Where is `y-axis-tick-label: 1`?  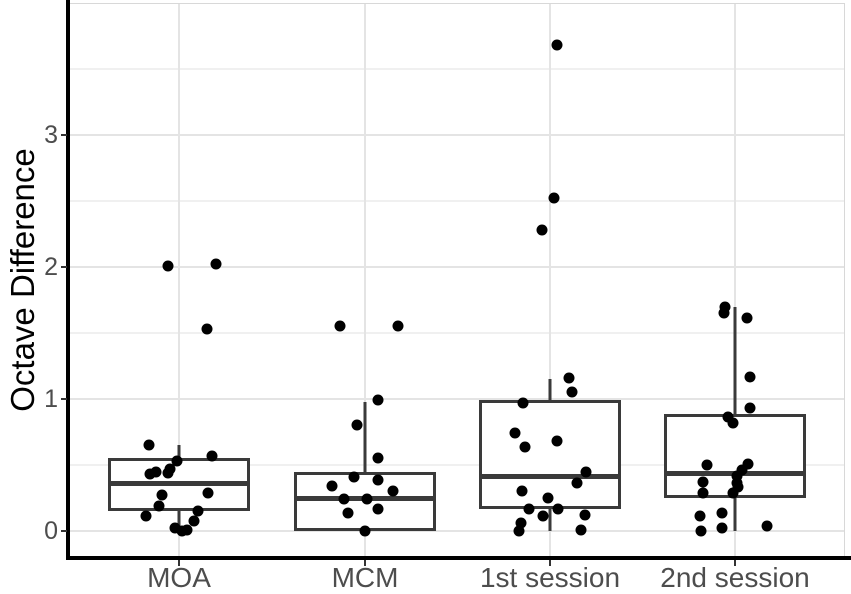 y-axis-tick-label: 1 is located at coordinates (51, 399).